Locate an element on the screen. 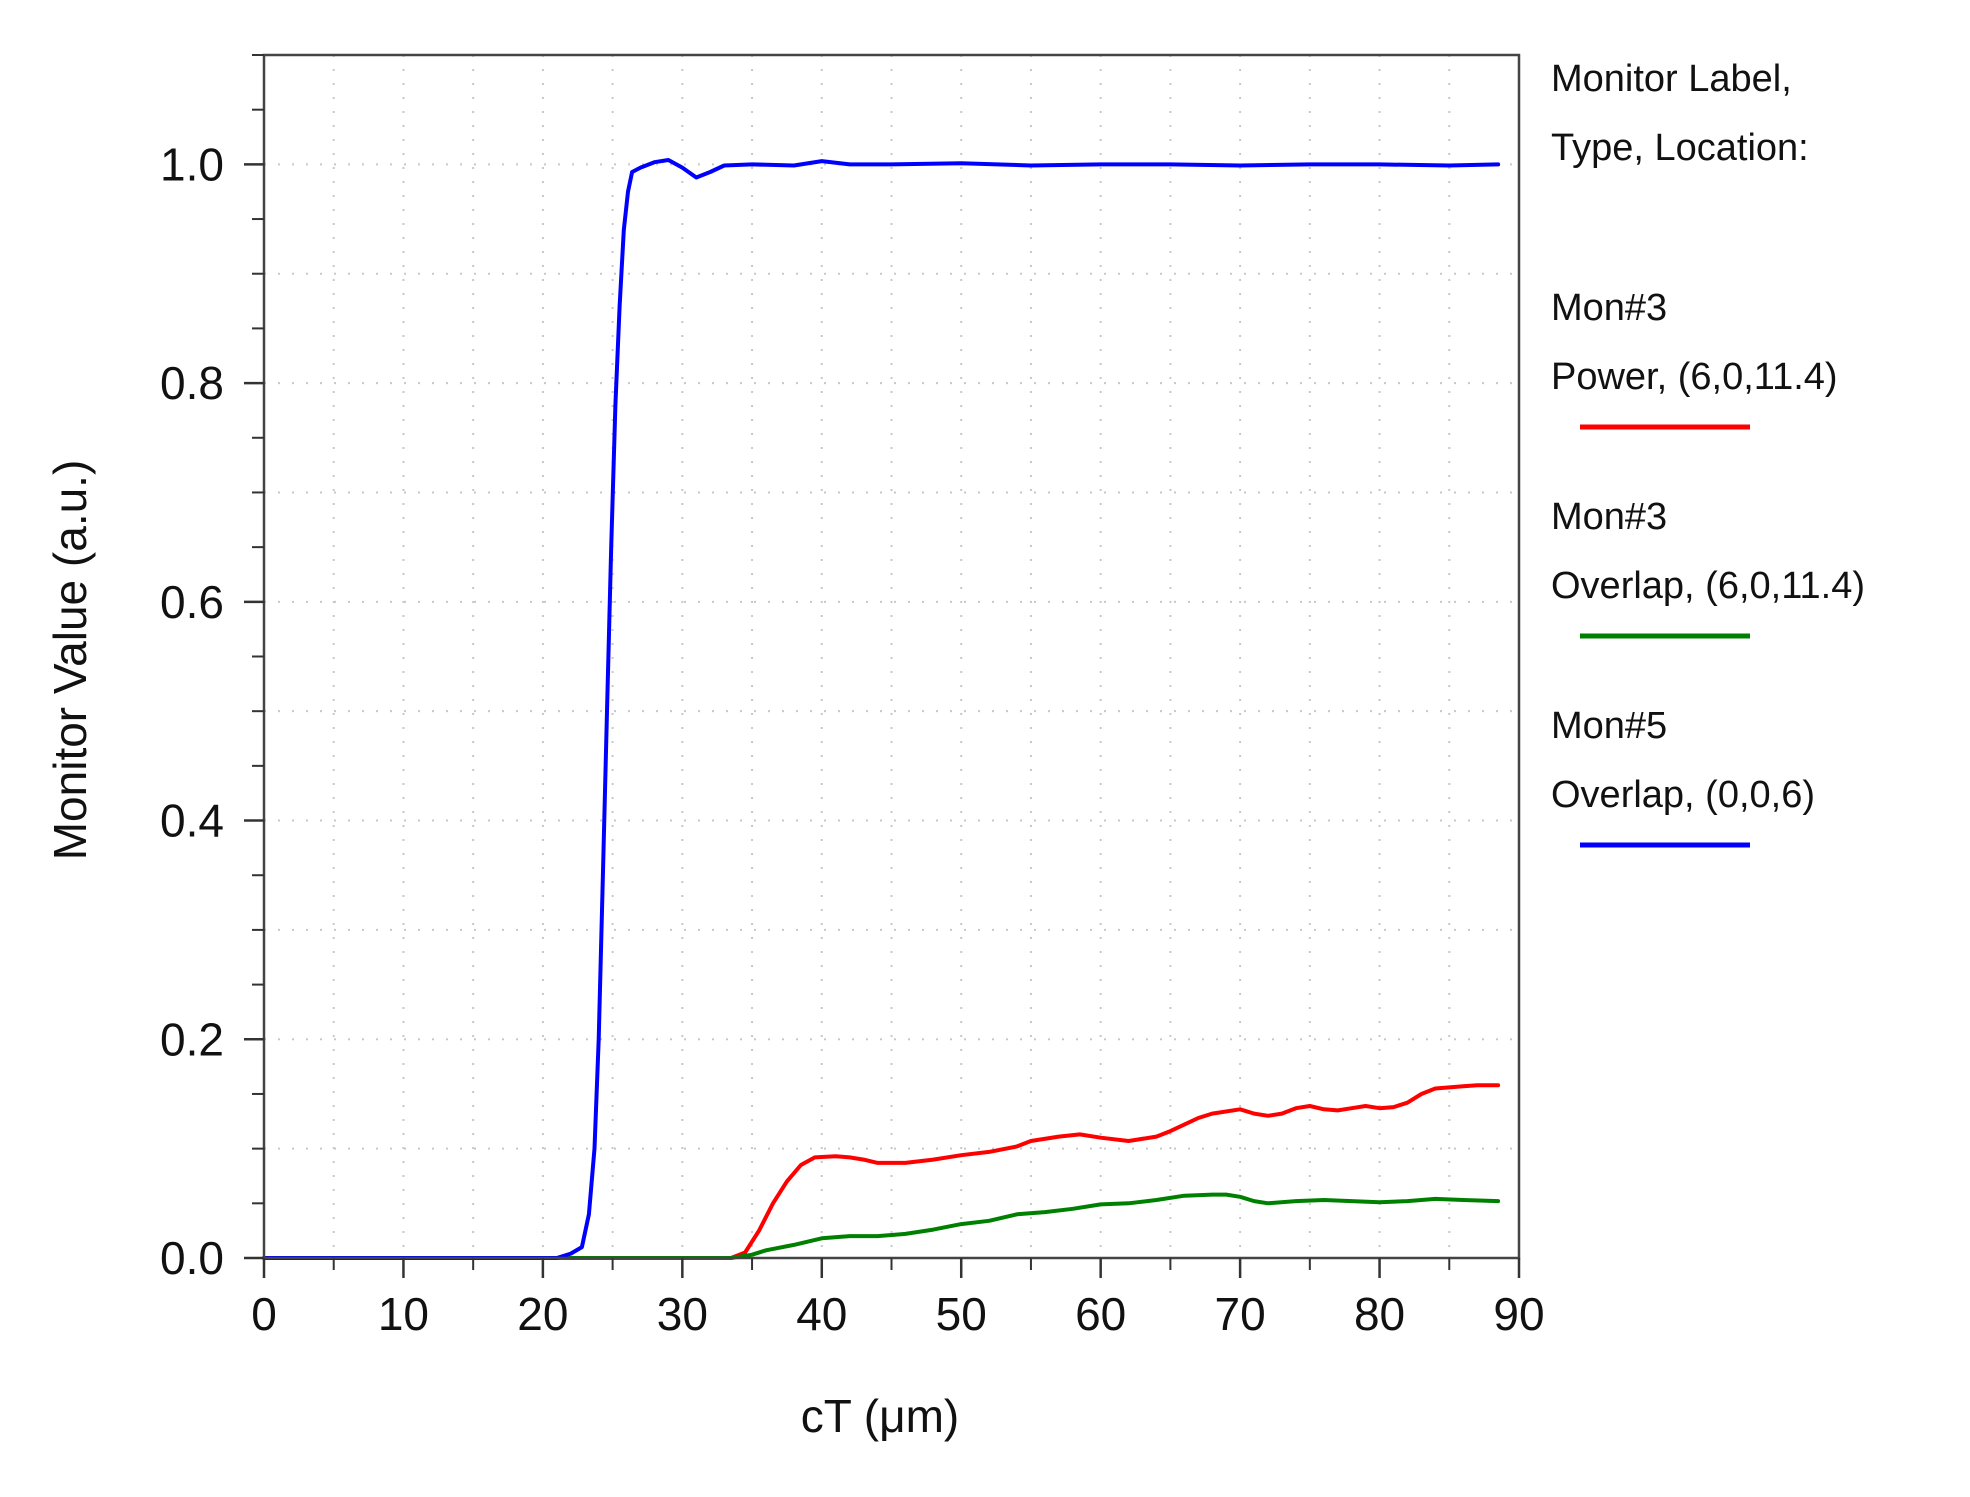  y-tick-label: 1.0 is located at coordinates (192, 164).